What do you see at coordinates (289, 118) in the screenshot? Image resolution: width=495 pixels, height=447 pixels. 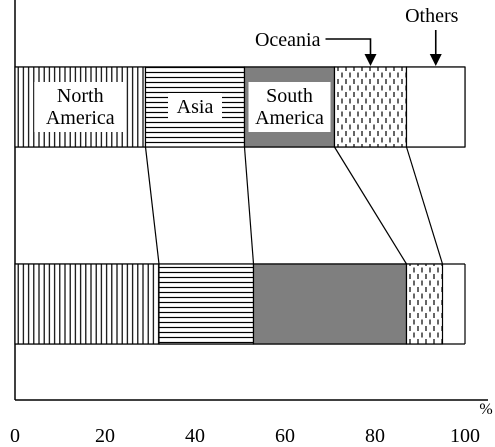 I see `segment-label-south-america: America` at bounding box center [289, 118].